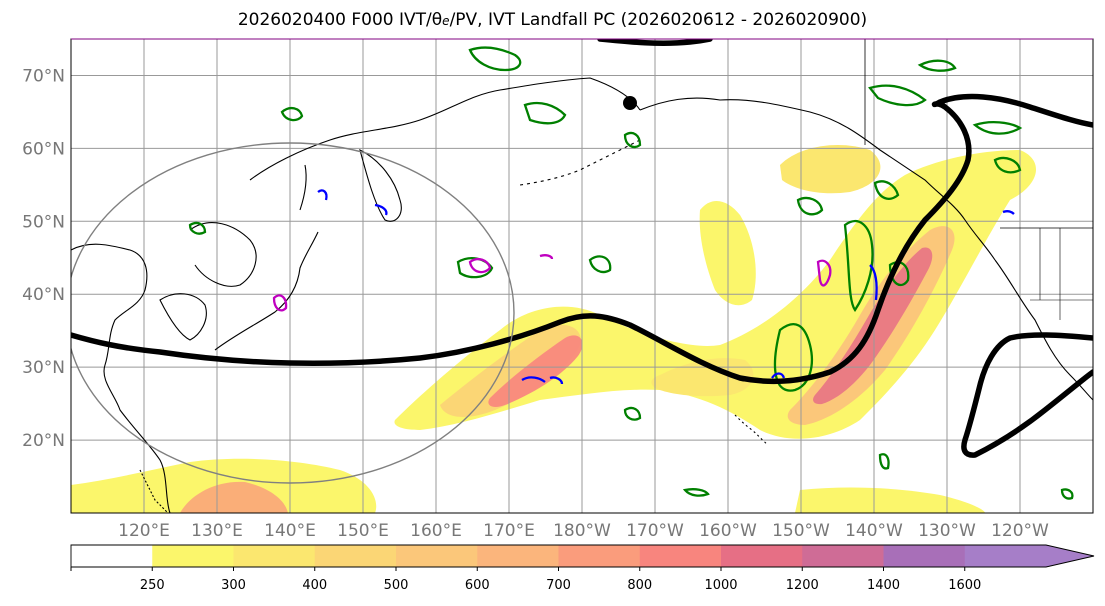 This screenshot has height=606, width=1105. Describe the element at coordinates (446, 21) in the screenshot. I see `title-theta-subscript: e` at that location.